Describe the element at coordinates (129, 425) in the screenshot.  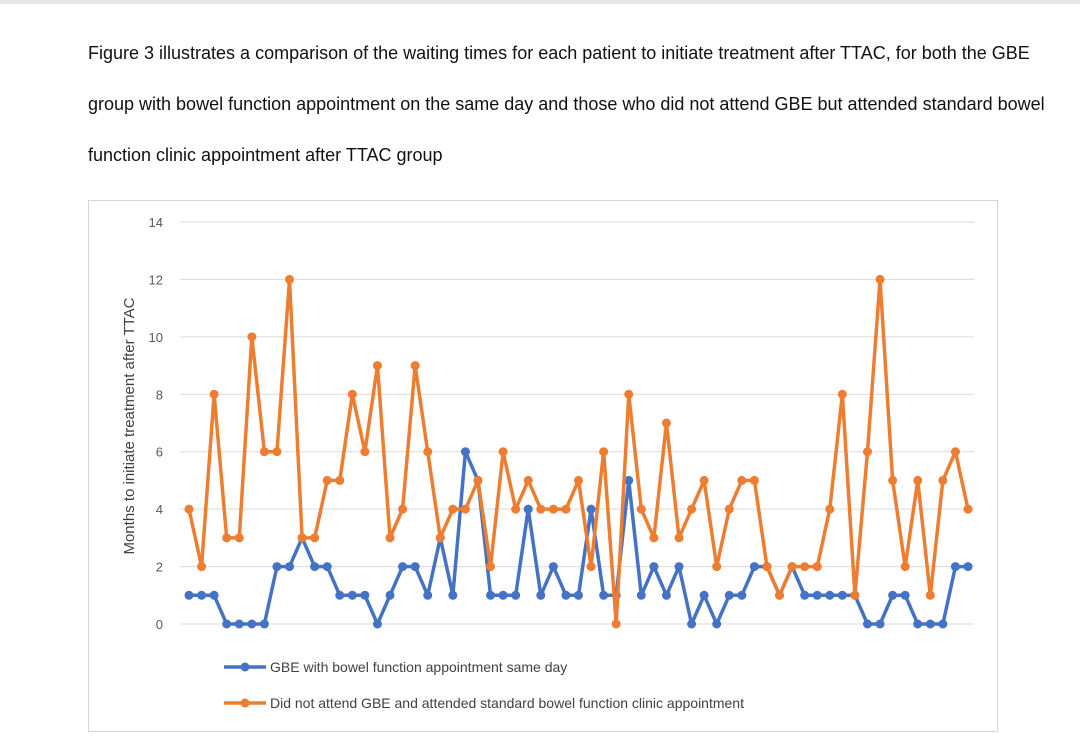
I see `y-axis-label: Months to initiate treatment after TTAC` at that location.